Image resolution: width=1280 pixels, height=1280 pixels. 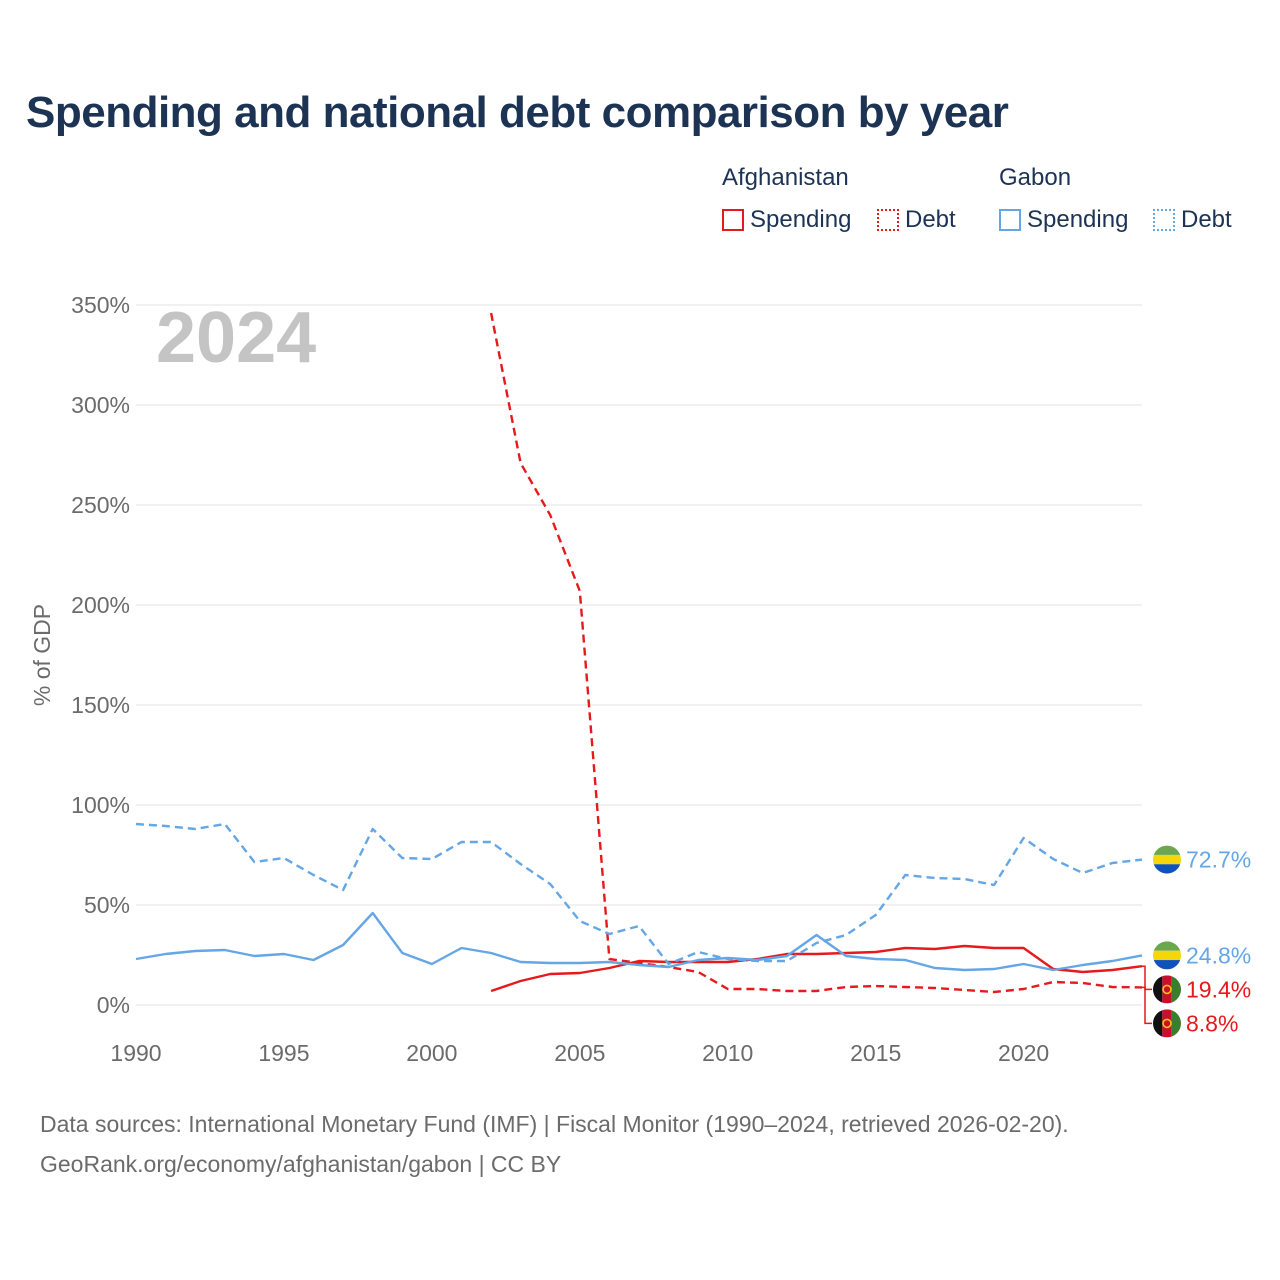 I want to click on x-tick-label: 2020, so click(x=1023, y=1053).